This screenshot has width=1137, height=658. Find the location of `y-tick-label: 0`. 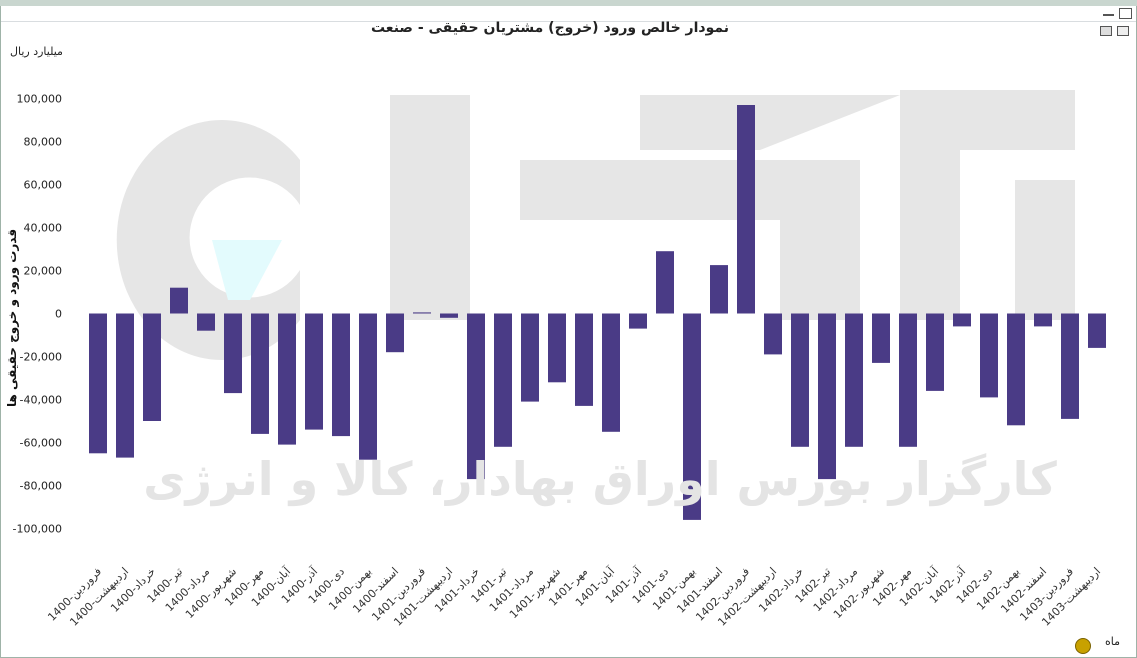

y-tick-label: 0 is located at coordinates (58, 314).